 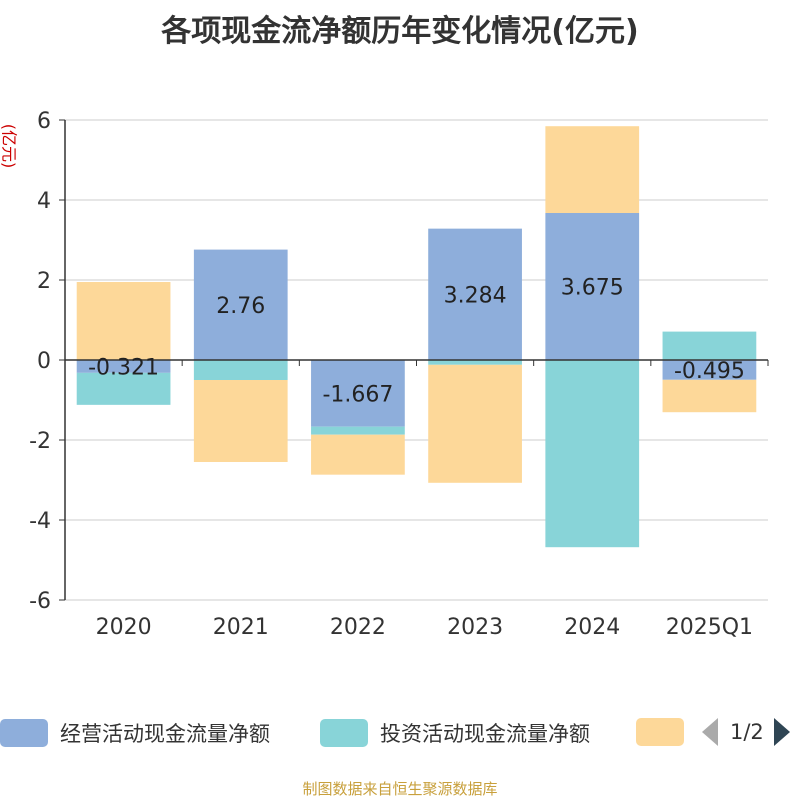 I want to click on pager-next-icon, so click(x=781, y=732).